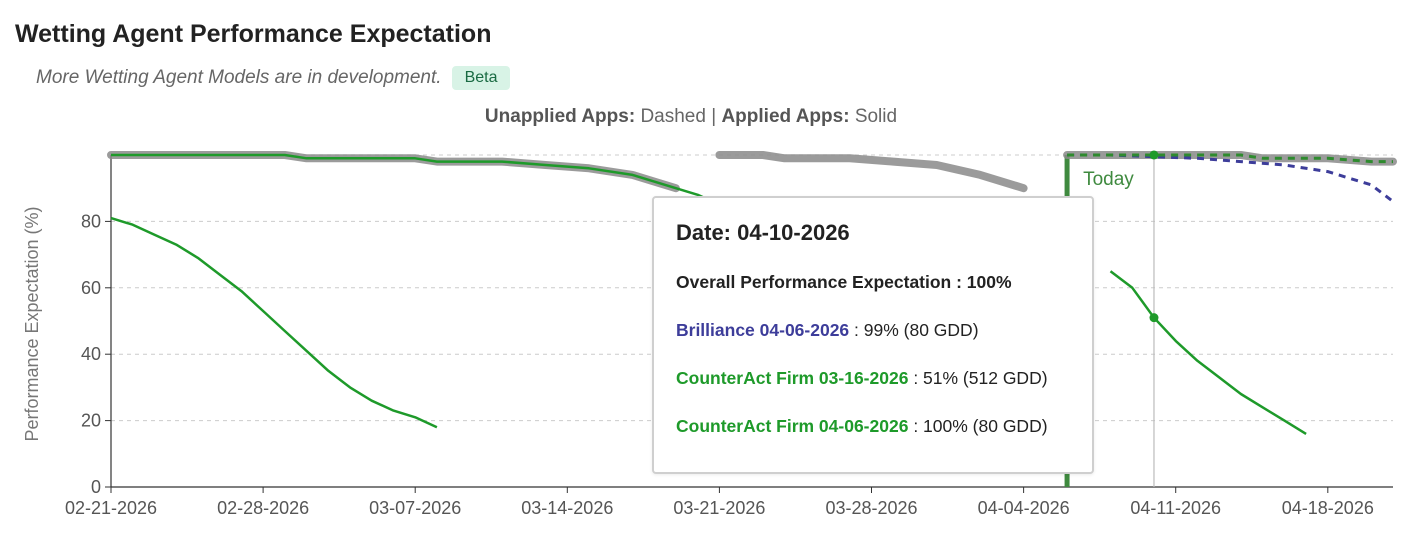  Describe the element at coordinates (1175, 508) in the screenshot. I see `x-tick-label: 04-11-2026` at that location.